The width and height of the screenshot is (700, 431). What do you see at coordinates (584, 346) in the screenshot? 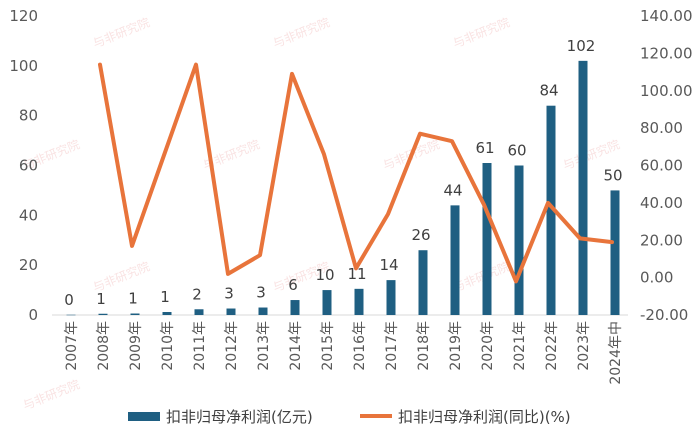
I see `x-axis-tick-label: 2023年` at bounding box center [584, 346].